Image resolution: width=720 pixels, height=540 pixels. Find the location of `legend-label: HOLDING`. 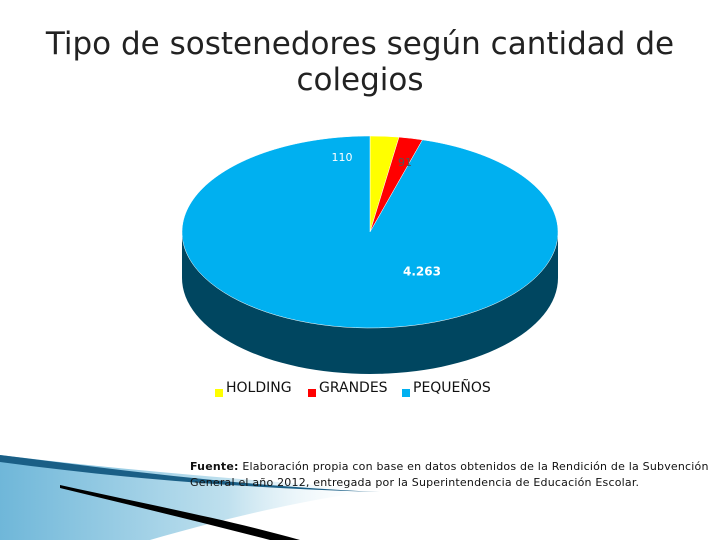

legend-label: HOLDING is located at coordinates (259, 388).